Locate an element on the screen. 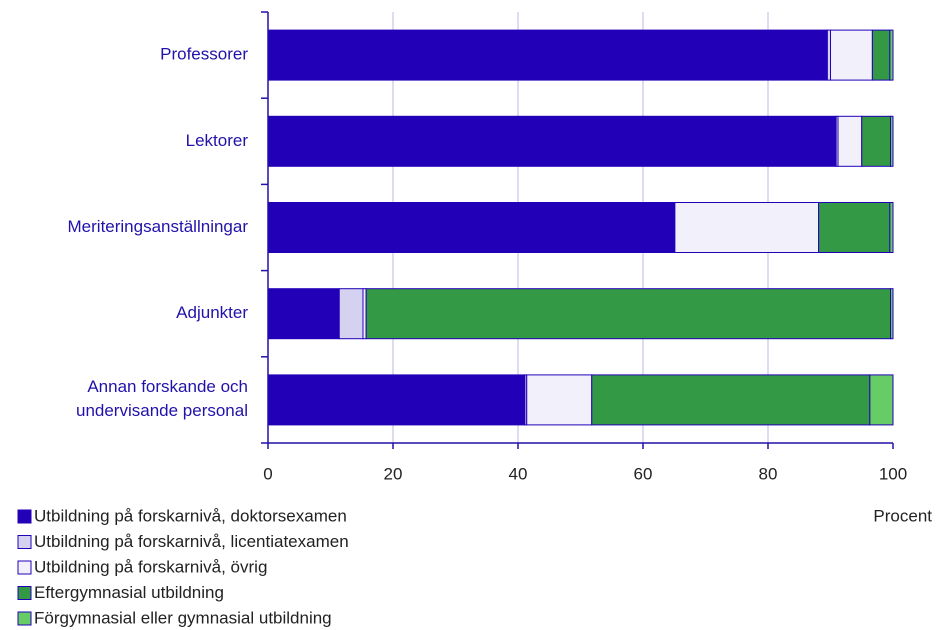 The height and width of the screenshot is (630, 943). legend-label: Förgymnasial eller gymnasial utbildning is located at coordinates (183, 617).